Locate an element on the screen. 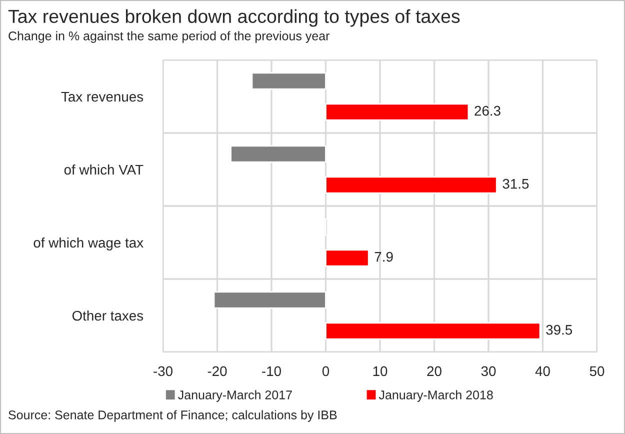 This screenshot has width=625, height=434. x-tick-label: 10 is located at coordinates (380, 371).